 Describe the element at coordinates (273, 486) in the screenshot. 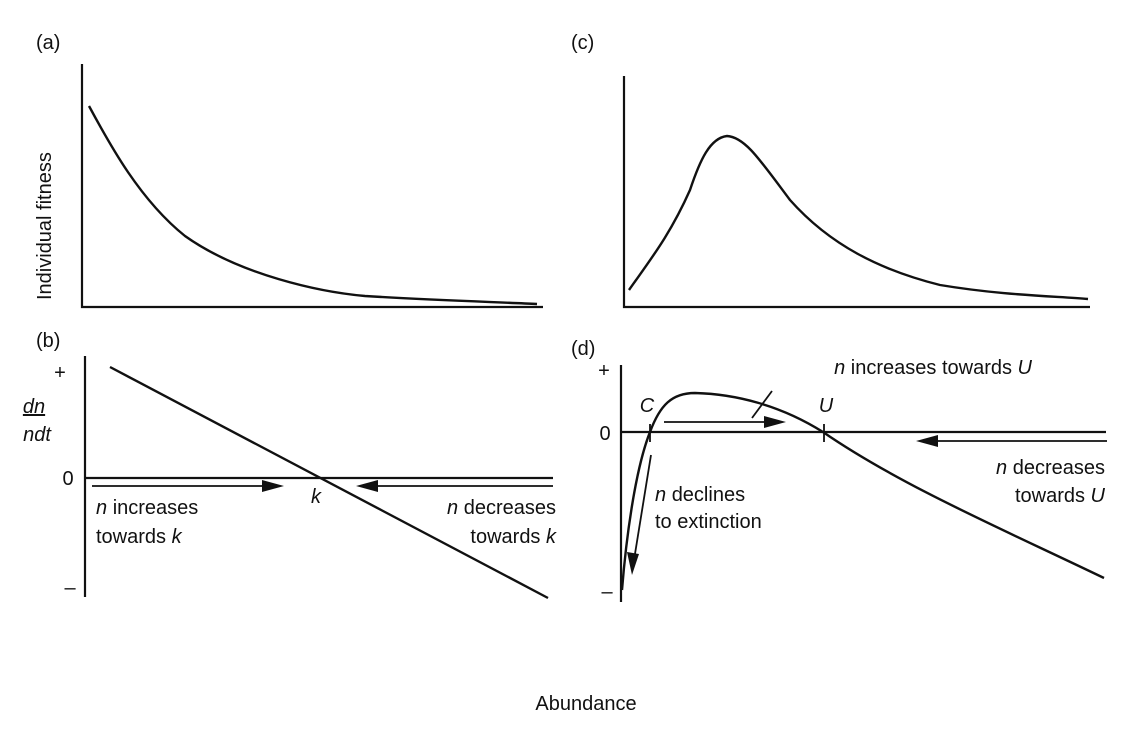

I see `panel-b-increase-arrowhead` at that location.